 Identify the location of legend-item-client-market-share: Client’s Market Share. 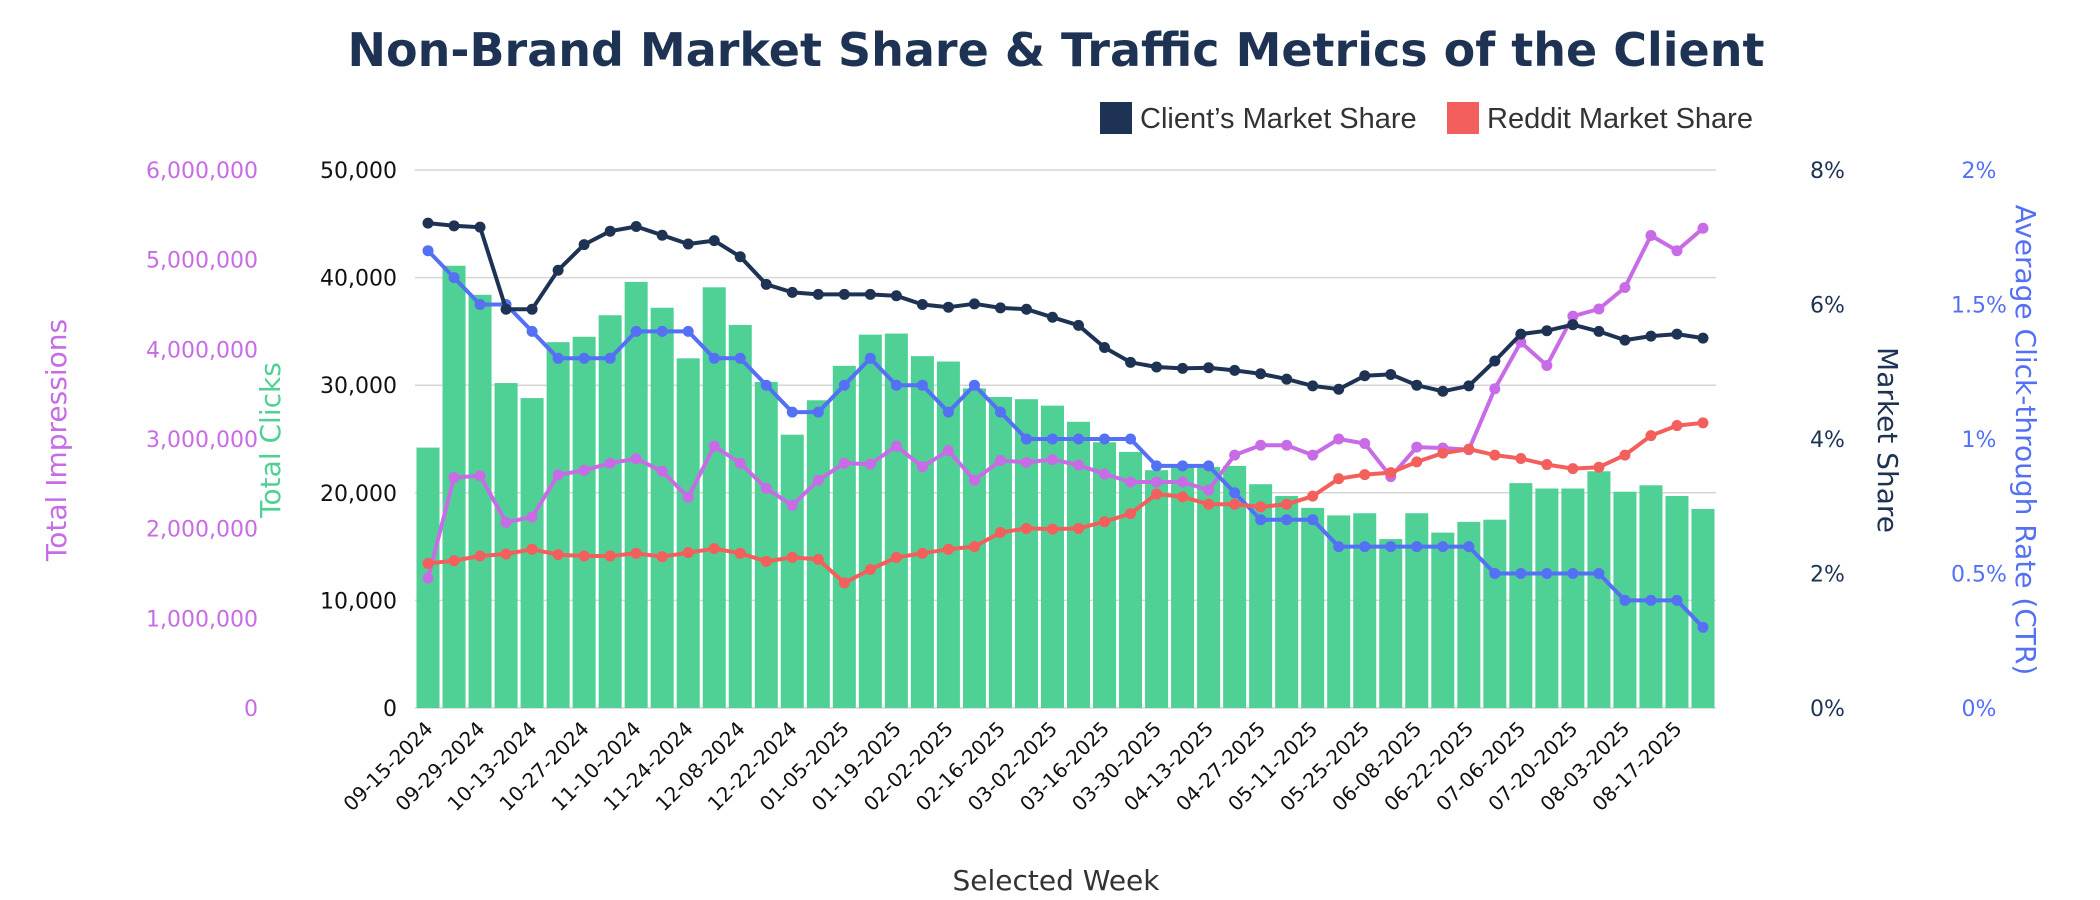
(1258, 118).